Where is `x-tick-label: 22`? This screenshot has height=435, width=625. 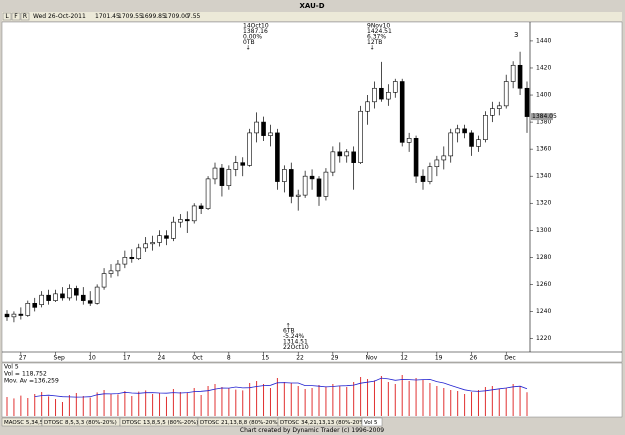
x-tick-label: 22 is located at coordinates (300, 358).